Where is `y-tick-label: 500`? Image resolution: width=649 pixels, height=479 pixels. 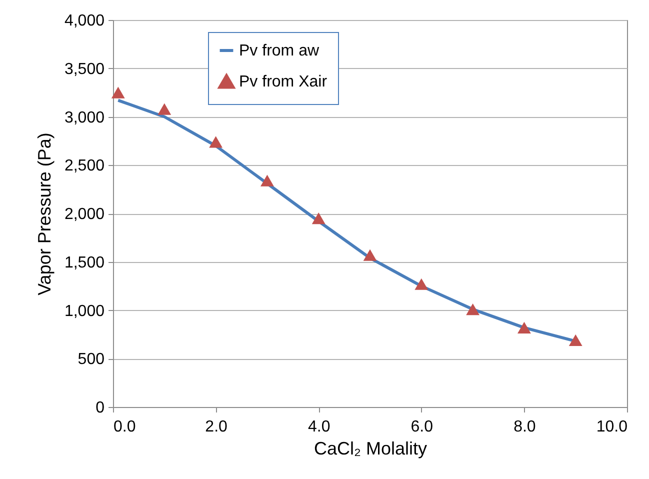 y-tick-label: 500 is located at coordinates (91, 359).